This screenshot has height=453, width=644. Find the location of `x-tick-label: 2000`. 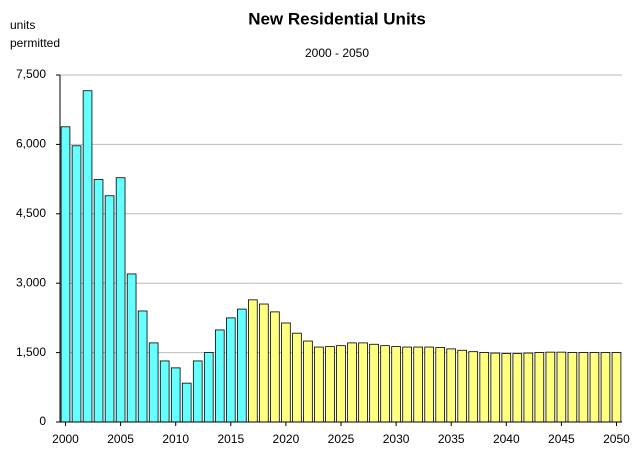

x-tick-label: 2000 is located at coordinates (65, 439).